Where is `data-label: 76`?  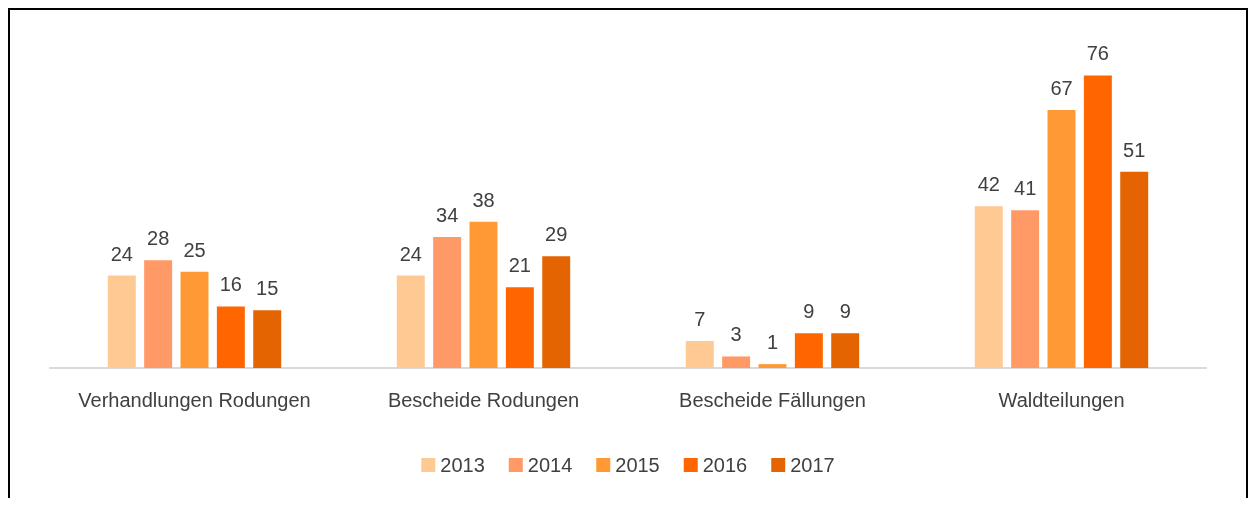 data-label: 76 is located at coordinates (1097, 53).